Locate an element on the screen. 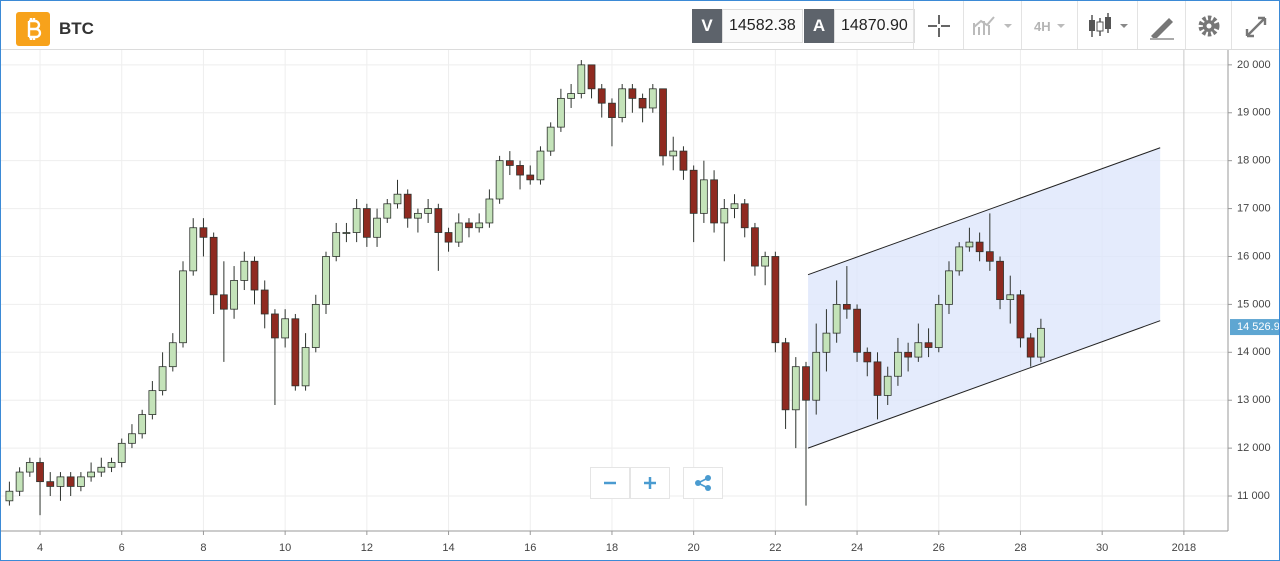 The height and width of the screenshot is (561, 1280). y-tick-label: 19 000 is located at coordinates (1254, 113).